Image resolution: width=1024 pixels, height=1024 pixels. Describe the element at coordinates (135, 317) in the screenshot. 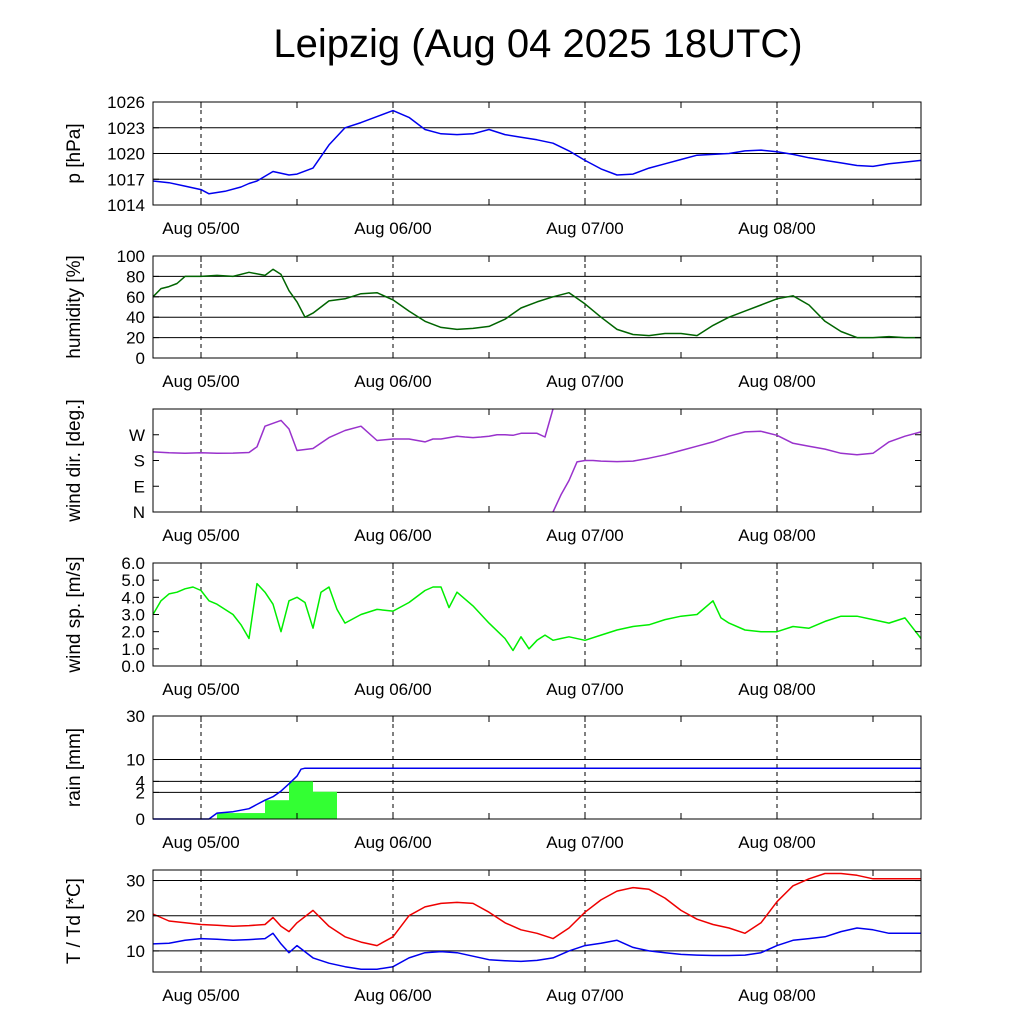

I see `y-tick-label: 40` at that location.